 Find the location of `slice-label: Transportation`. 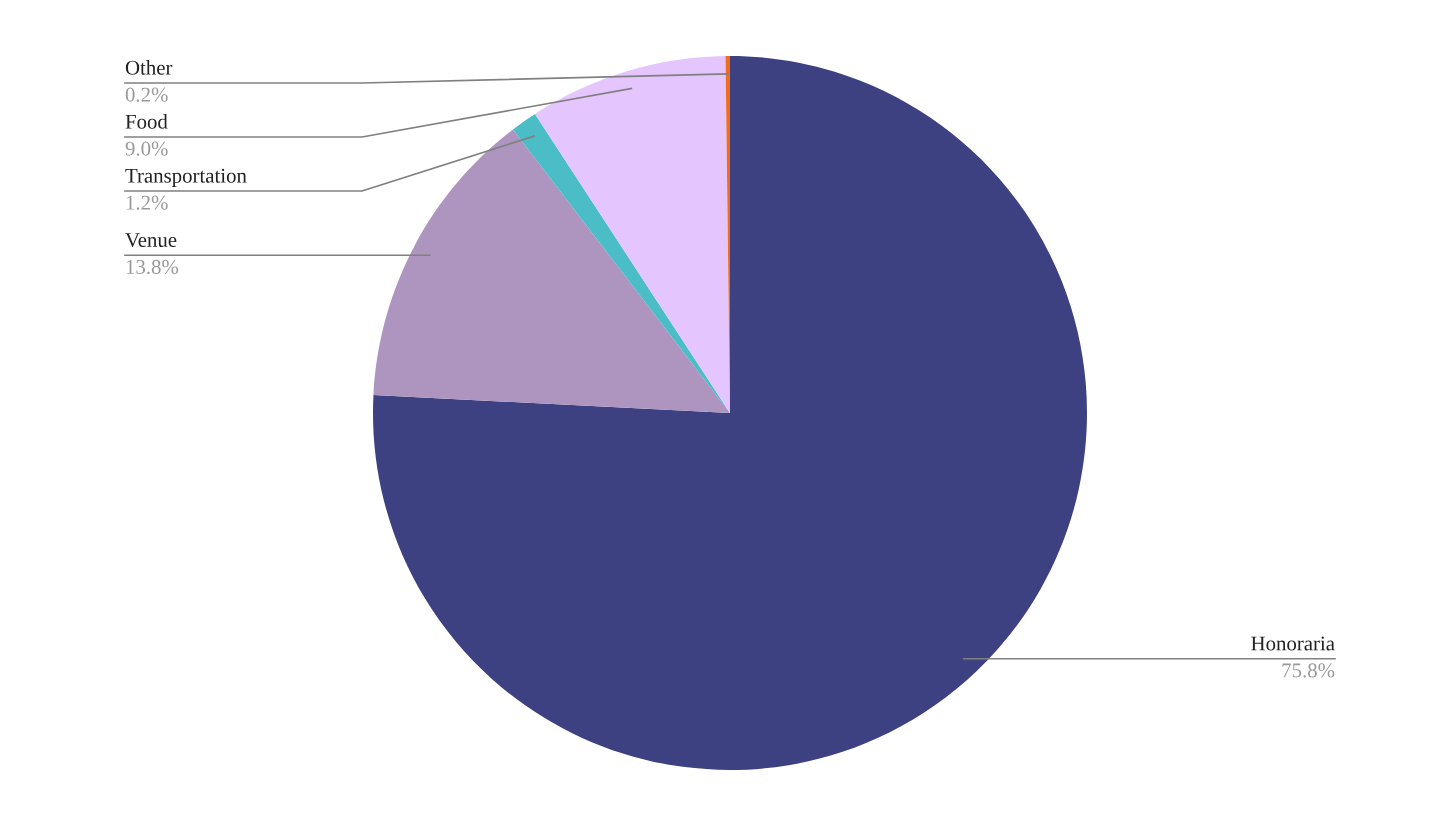

slice-label: Transportation is located at coordinates (186, 177).